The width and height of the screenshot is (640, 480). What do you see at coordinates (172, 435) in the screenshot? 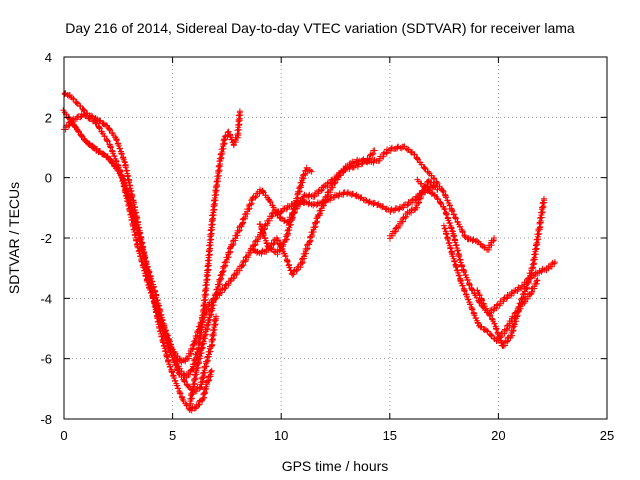
I see `x-tick-label: 5` at bounding box center [172, 435].